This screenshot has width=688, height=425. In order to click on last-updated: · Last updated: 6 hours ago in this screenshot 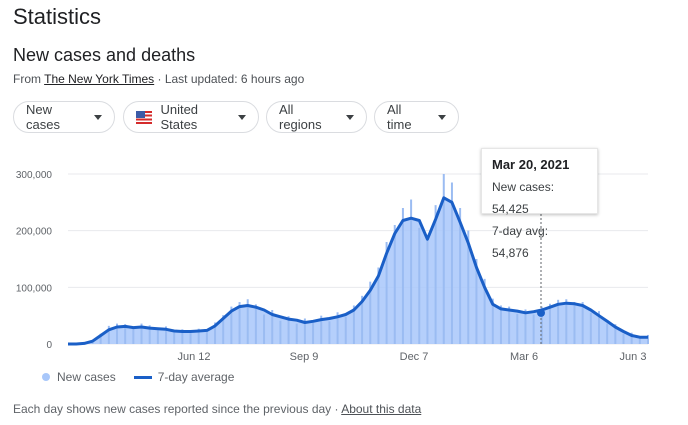, I will do `click(229, 79)`.